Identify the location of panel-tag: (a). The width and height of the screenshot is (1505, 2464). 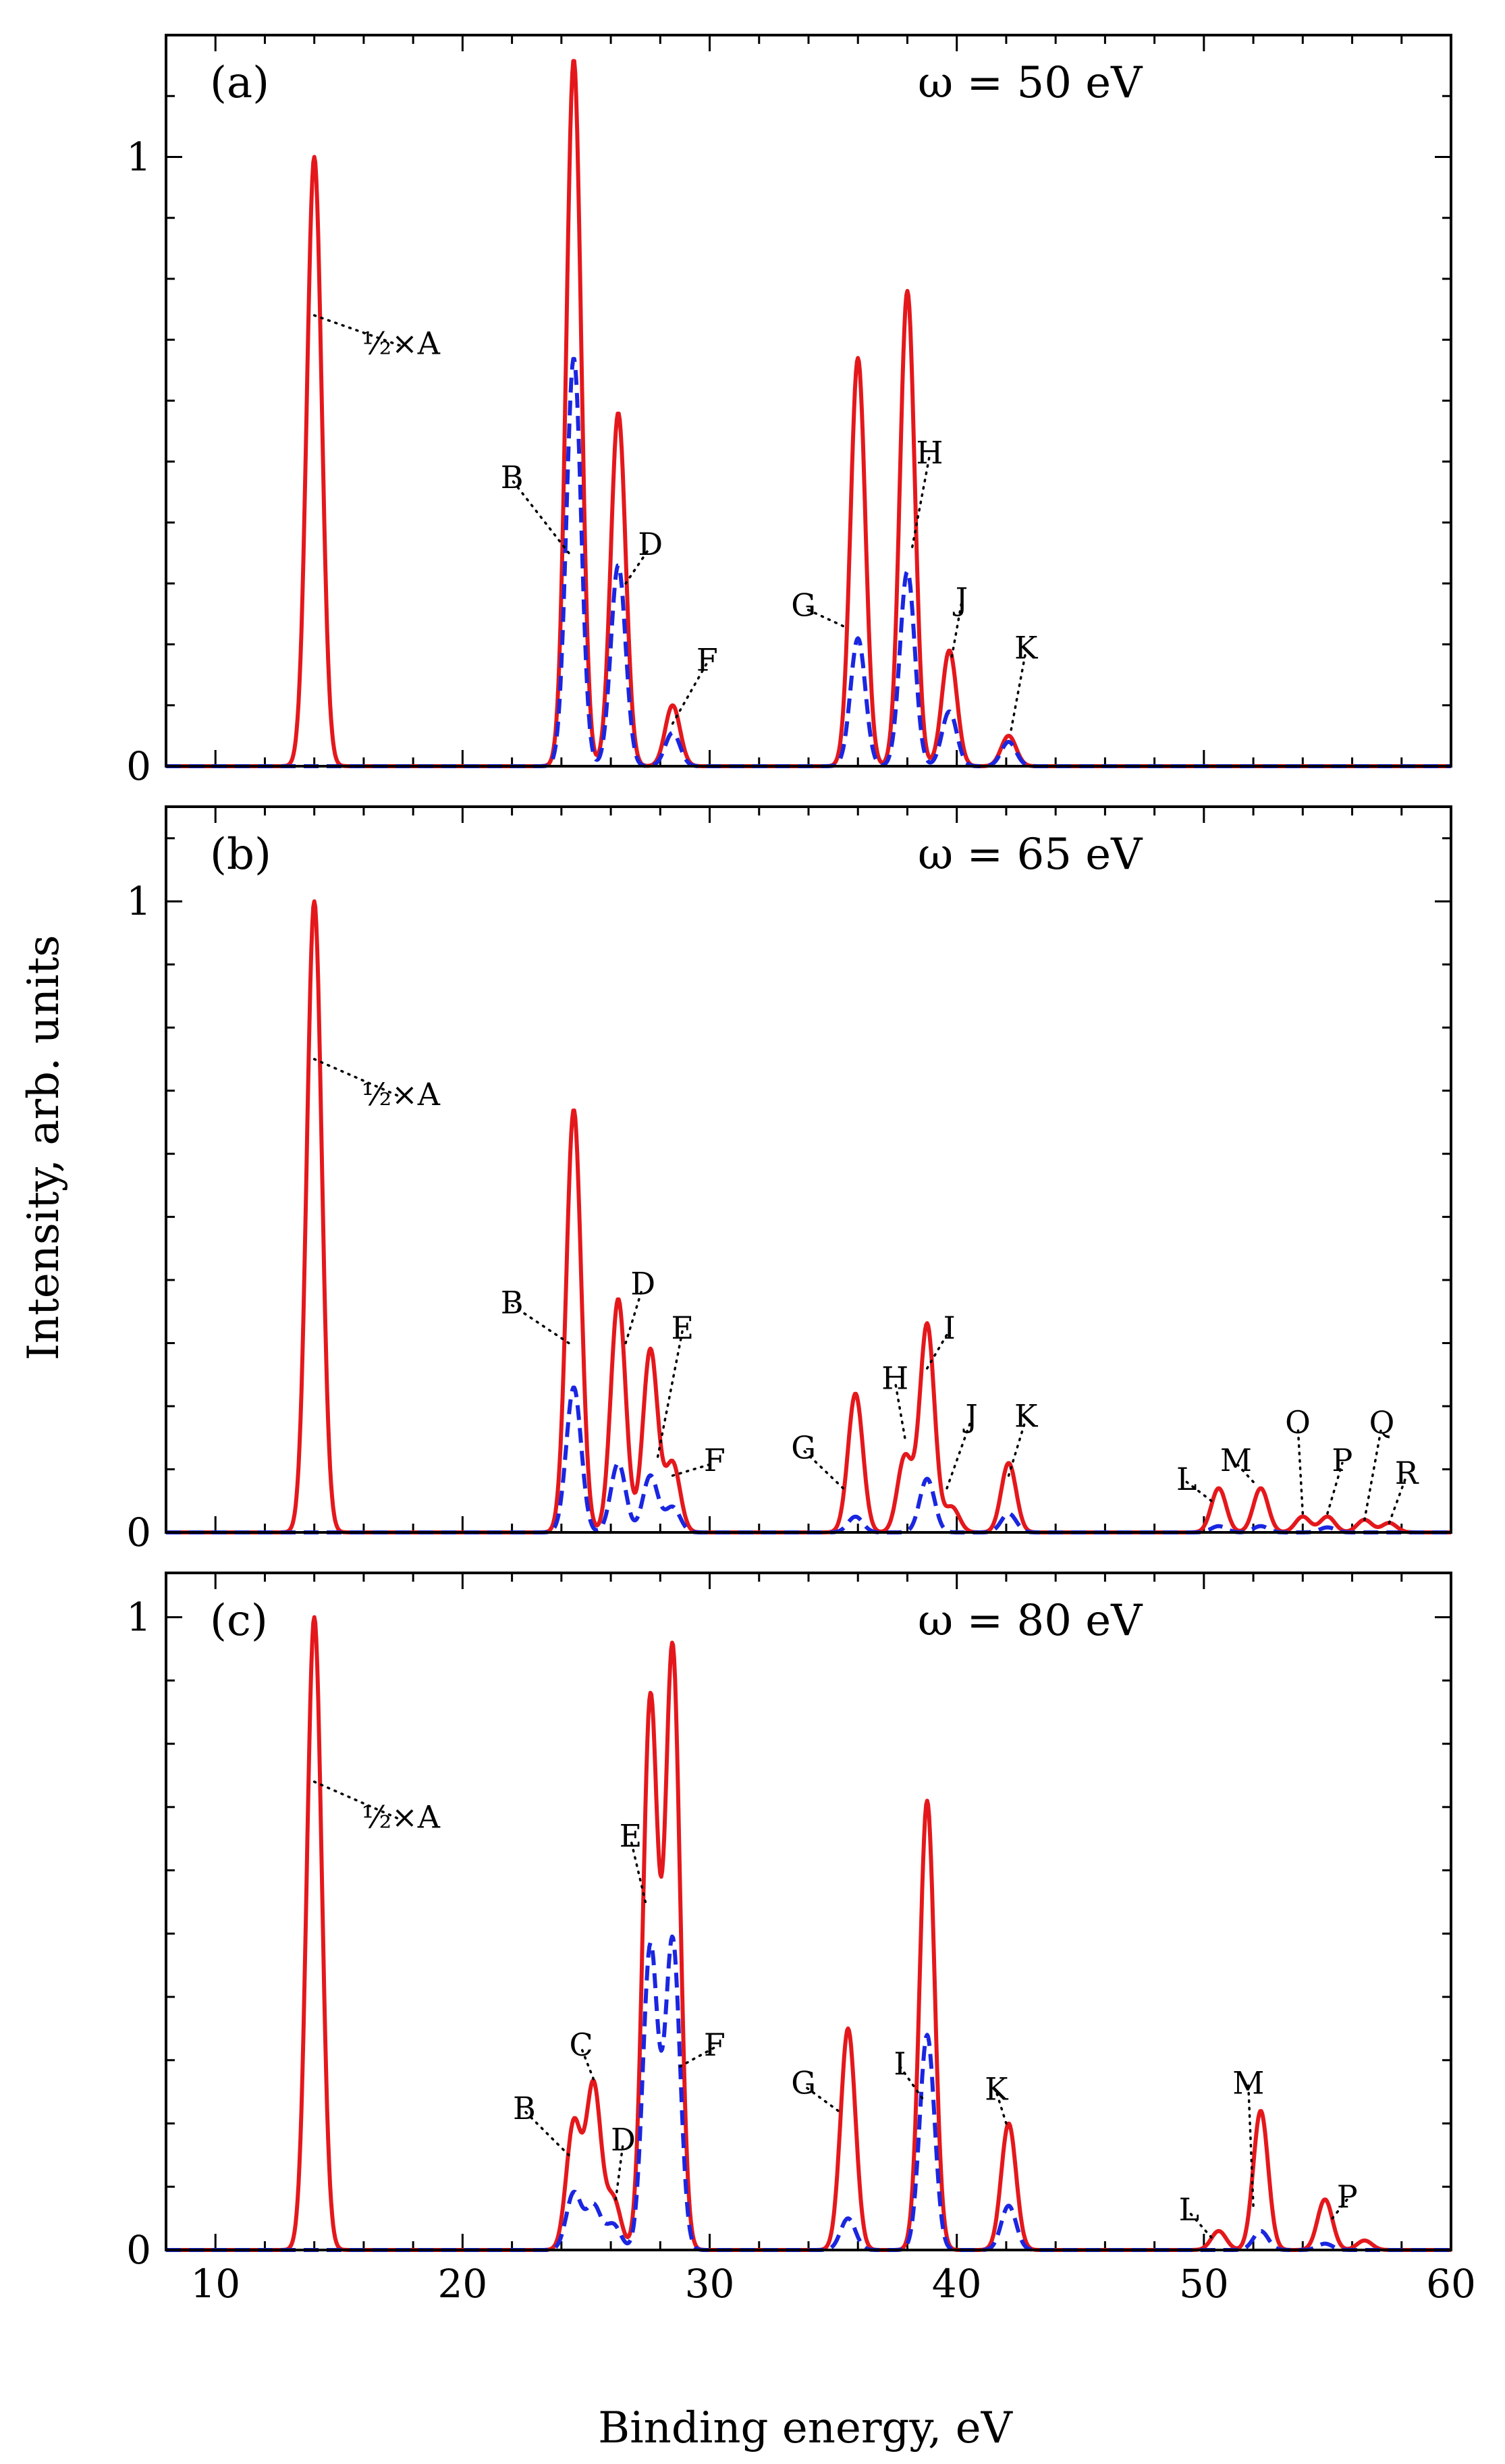
(239, 83).